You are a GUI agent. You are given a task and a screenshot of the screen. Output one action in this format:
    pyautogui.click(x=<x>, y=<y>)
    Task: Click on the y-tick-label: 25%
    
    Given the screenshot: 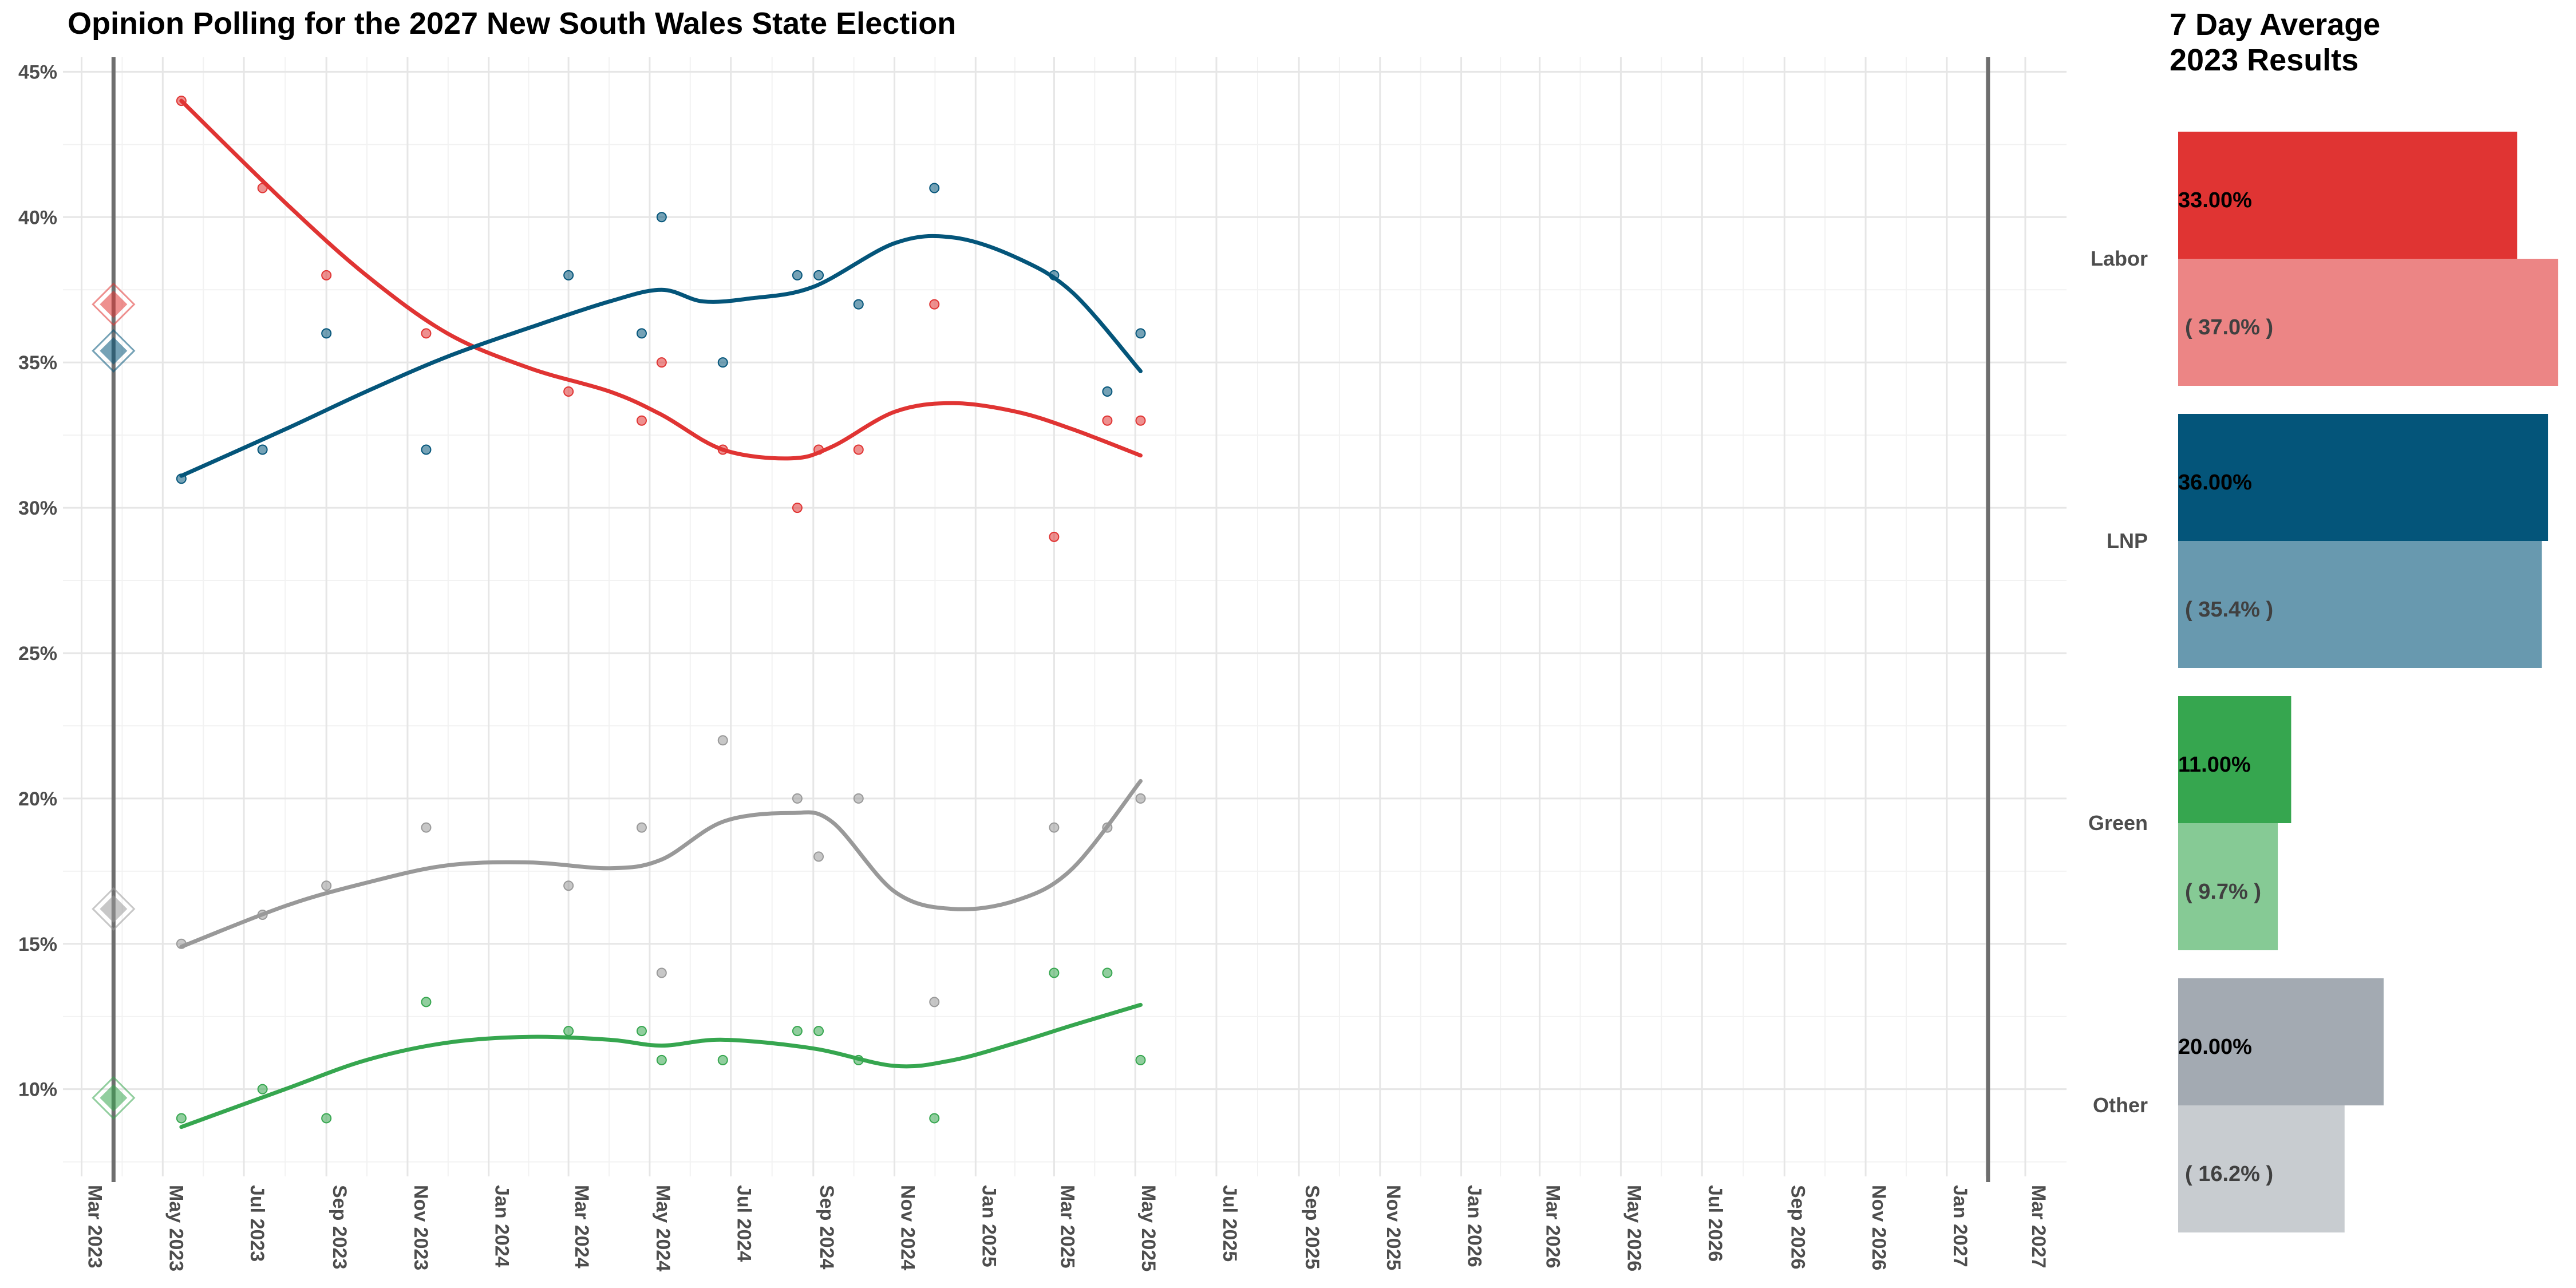 What is the action you would take?
    pyautogui.click(x=37, y=654)
    